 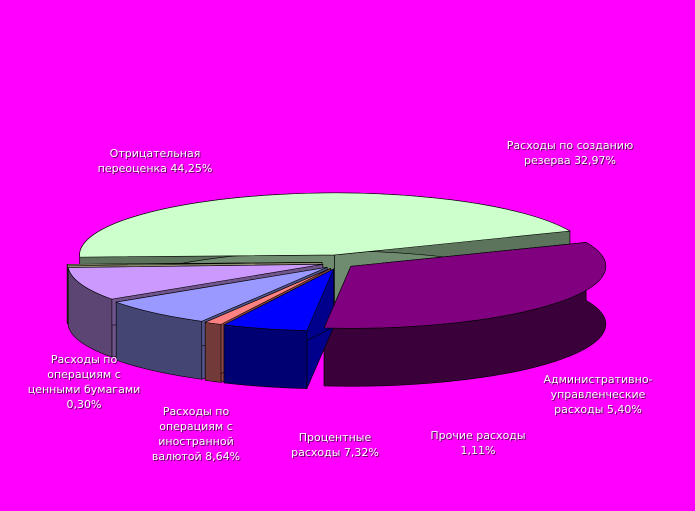 I want to click on value-label: 0,30%, so click(x=84, y=404).